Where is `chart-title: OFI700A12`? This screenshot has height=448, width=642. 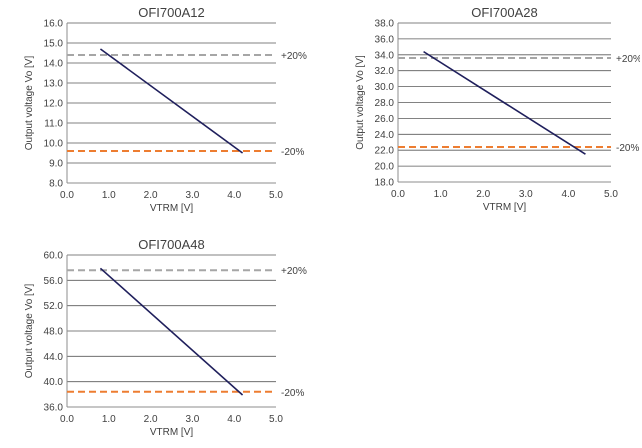 chart-title: OFI700A12 is located at coordinates (171, 12).